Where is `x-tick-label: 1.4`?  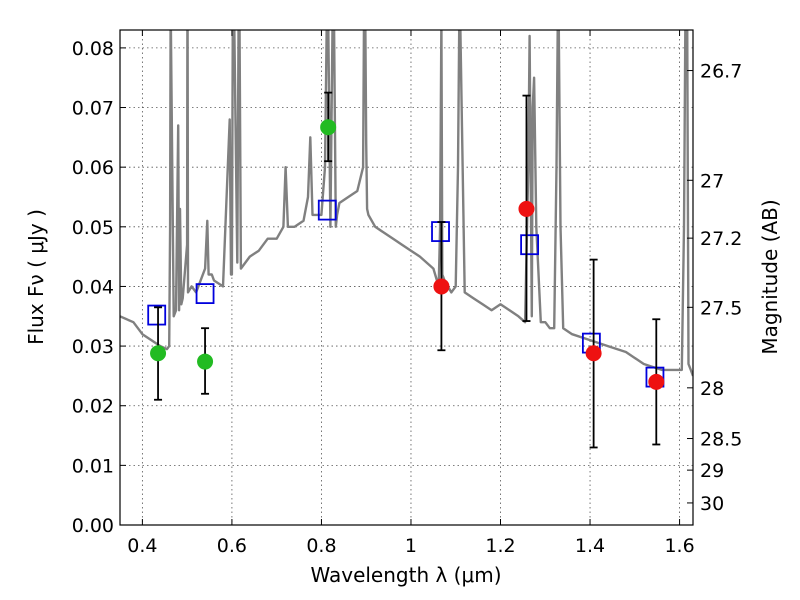 x-tick-label: 1.4 is located at coordinates (590, 546).